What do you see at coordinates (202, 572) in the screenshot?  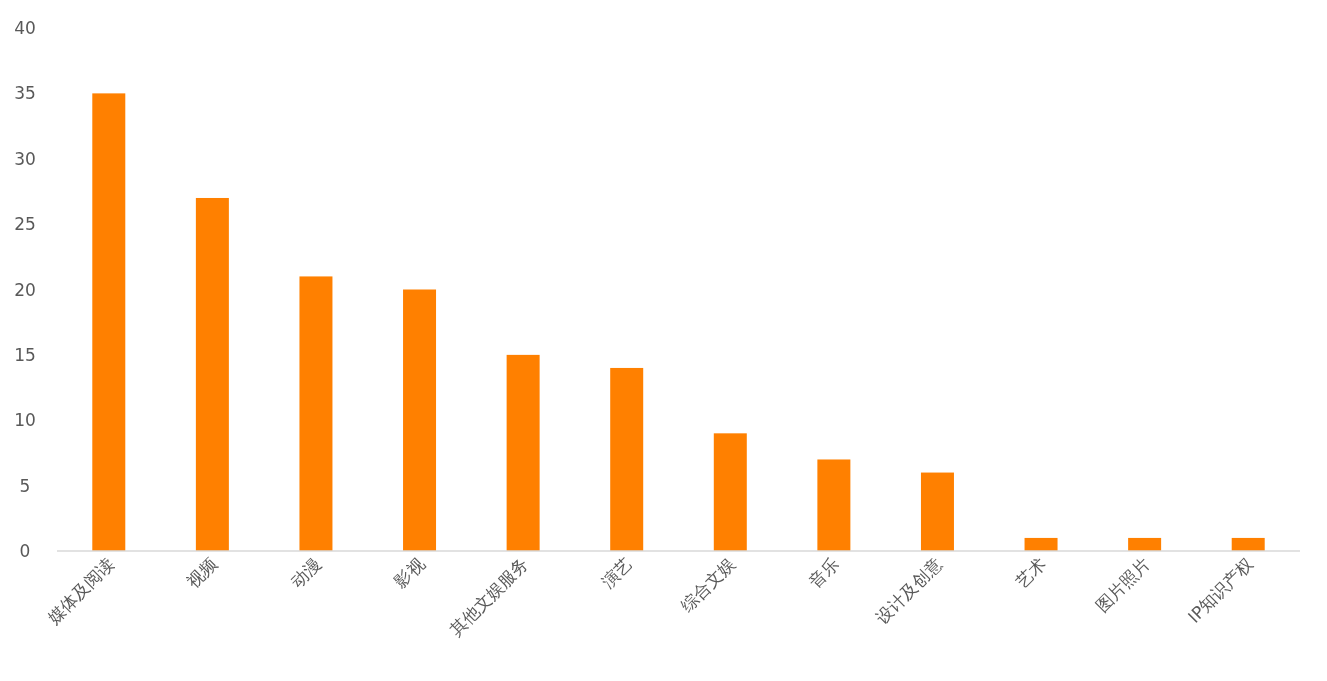 I see `x-tick-label: 视频` at bounding box center [202, 572].